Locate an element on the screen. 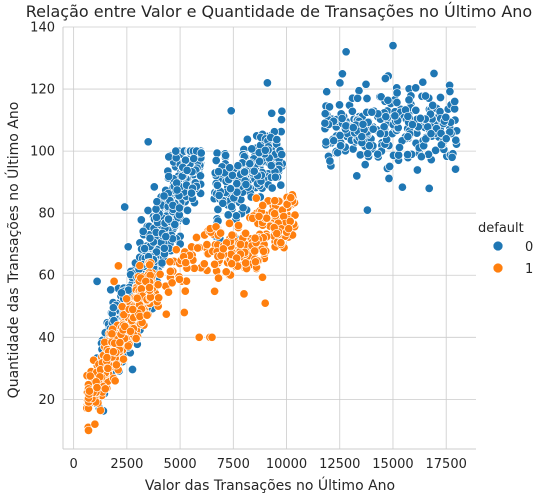 Image resolution: width=548 pixels, height=501 pixels. x-tick-label: 12500 is located at coordinates (339, 464).